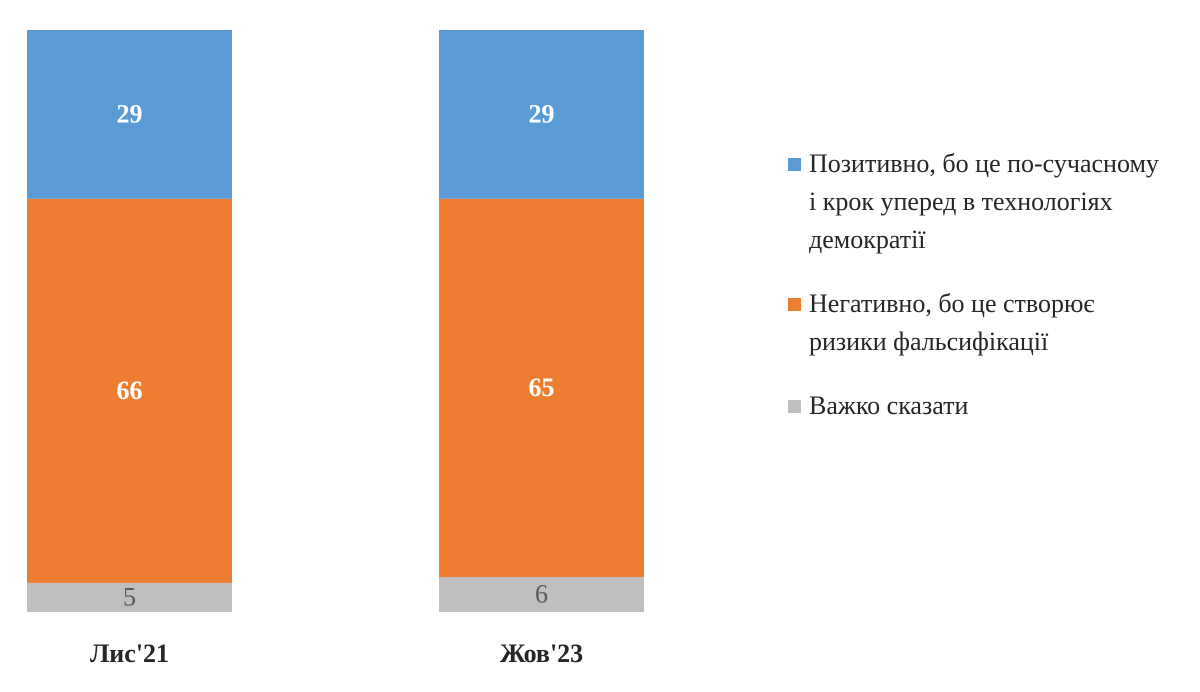 Image resolution: width=1200 pixels, height=692 pixels. What do you see at coordinates (889, 405) in the screenshot?
I see `legend-label: Важко сказати` at bounding box center [889, 405].